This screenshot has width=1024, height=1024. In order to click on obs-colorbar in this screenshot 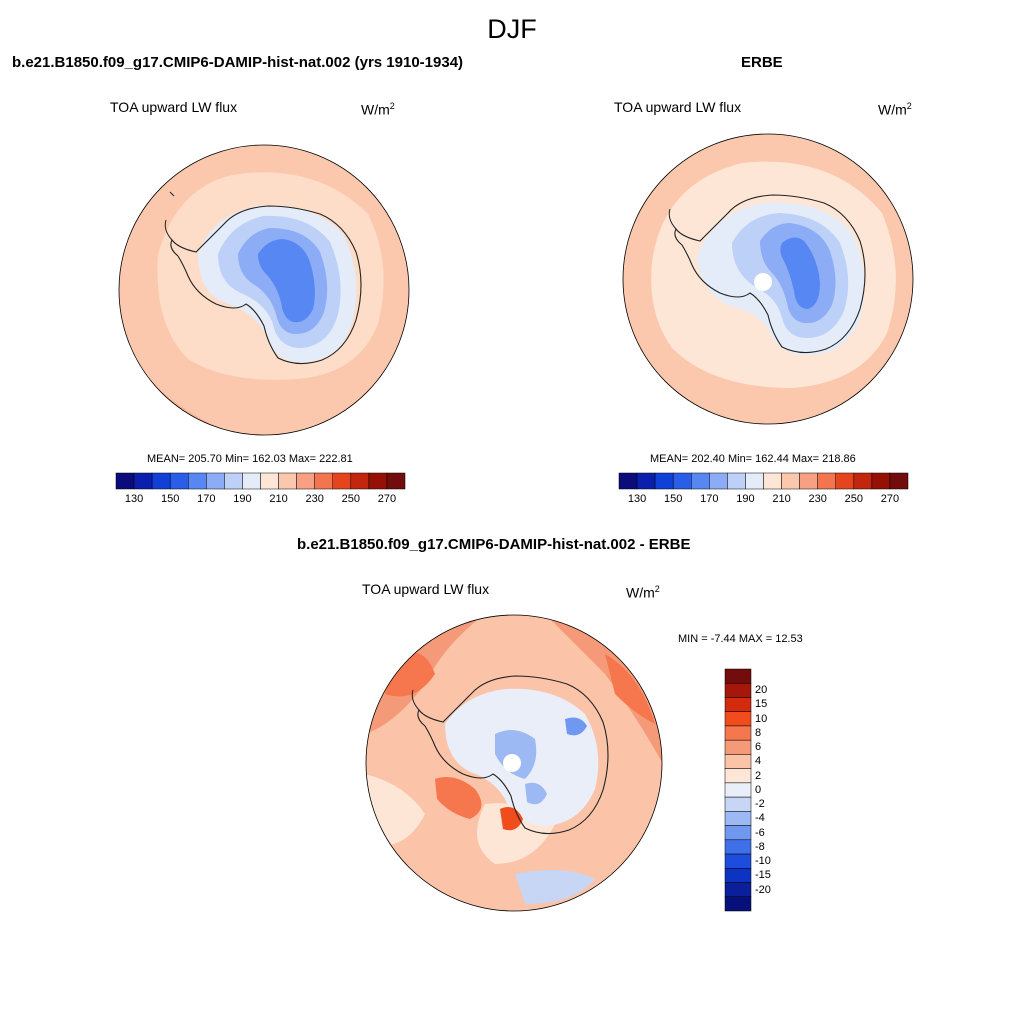, I will do `click(763, 481)`.